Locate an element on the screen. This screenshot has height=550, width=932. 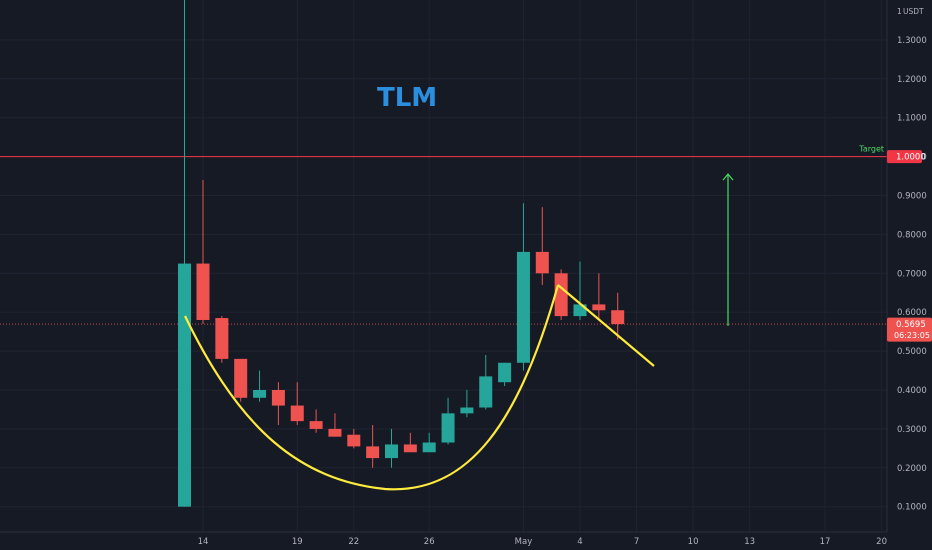
date-tick-label: 14 is located at coordinates (203, 542).